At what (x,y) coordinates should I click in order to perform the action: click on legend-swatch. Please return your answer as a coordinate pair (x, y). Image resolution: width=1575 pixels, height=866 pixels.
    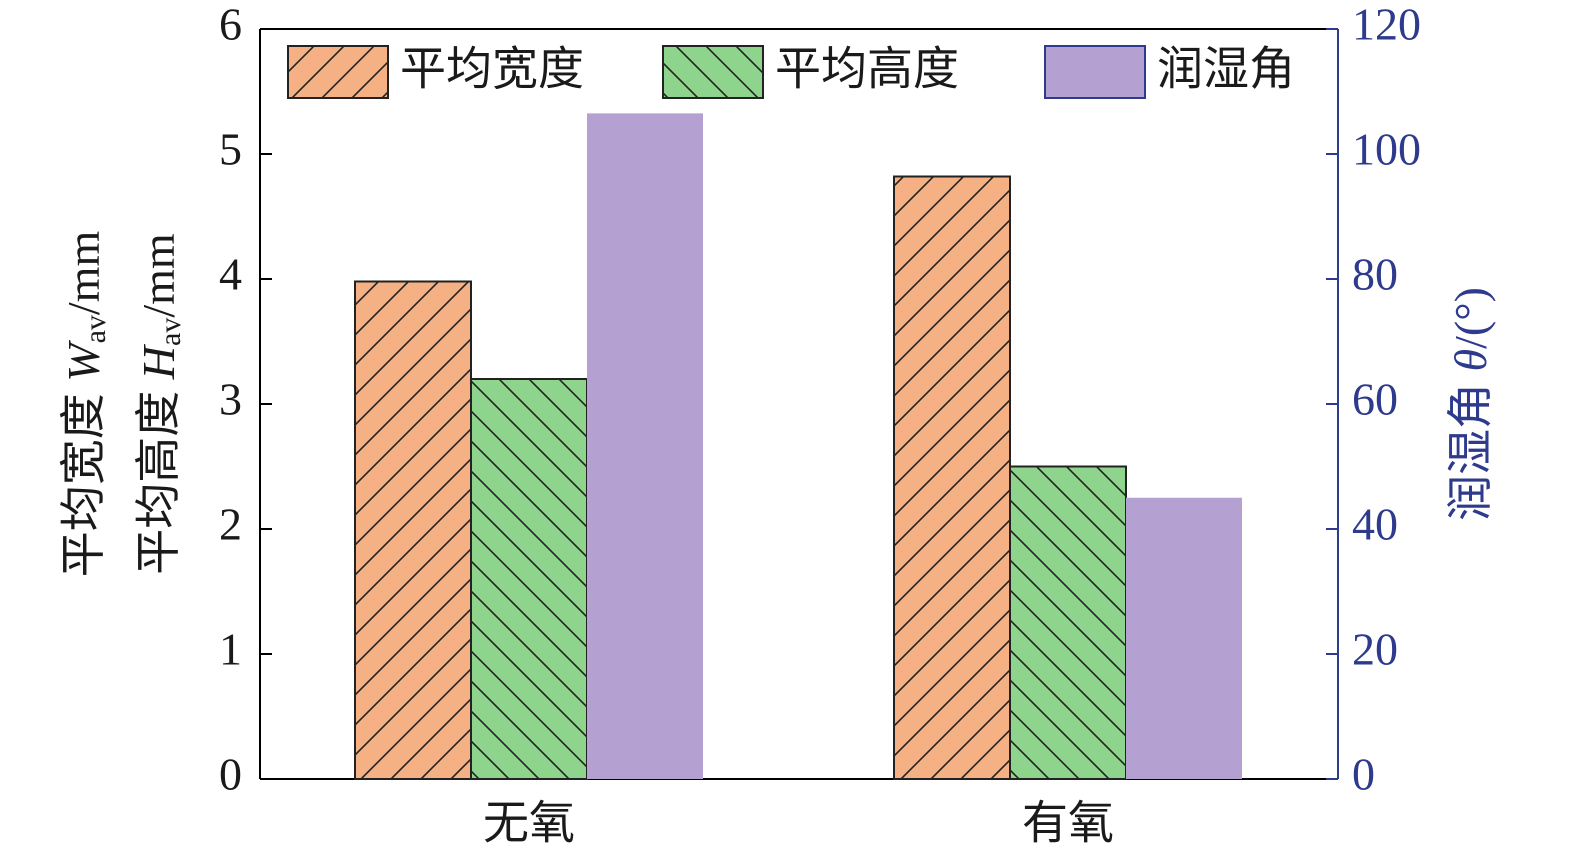
    Looking at the image, I should click on (1095, 72).